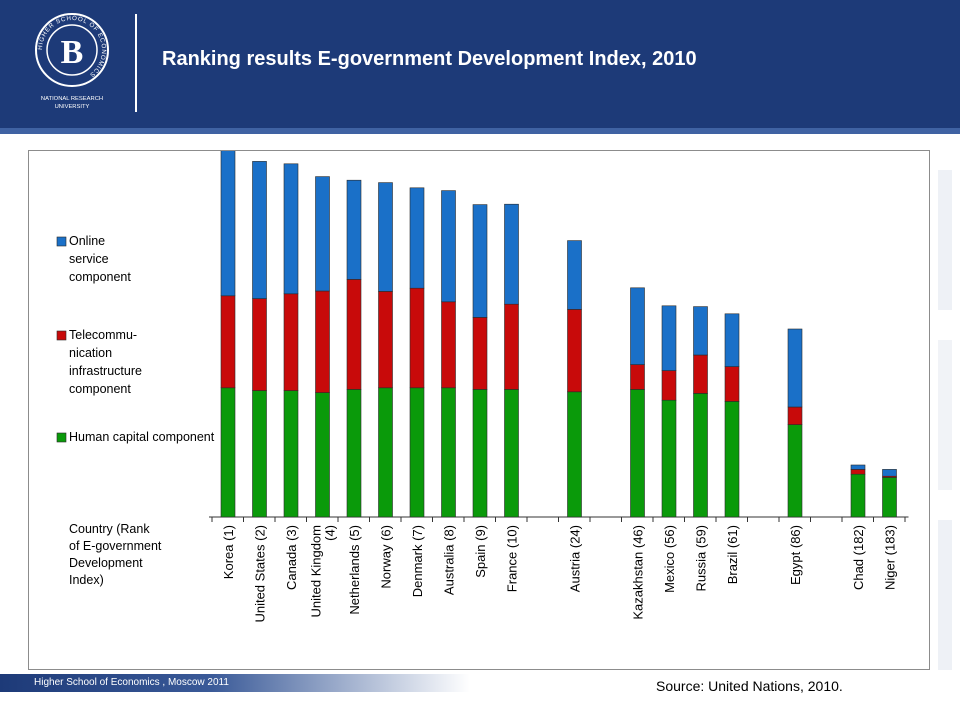 This screenshot has width=960, height=720. Describe the element at coordinates (749, 686) in the screenshot. I see `source-note: Source: United Nations, 2010.` at that location.